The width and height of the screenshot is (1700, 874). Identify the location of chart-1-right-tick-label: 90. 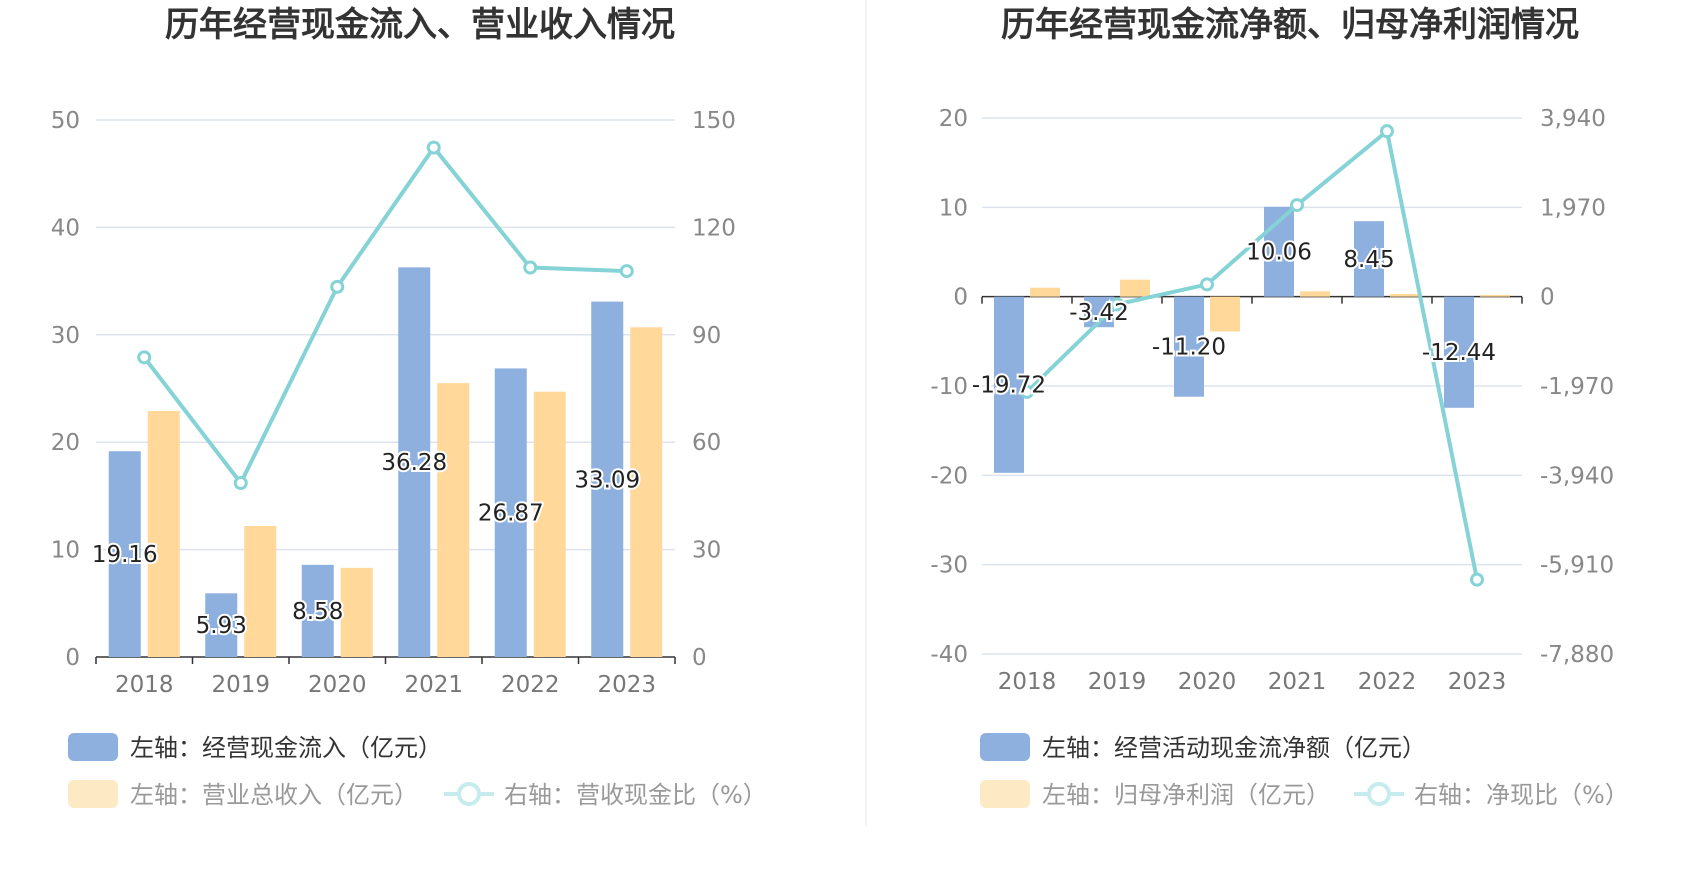
(706, 336).